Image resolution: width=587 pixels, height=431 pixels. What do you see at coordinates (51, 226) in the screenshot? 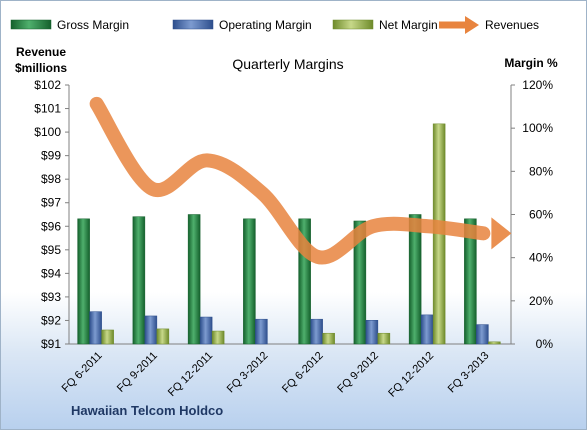
I see `left-tick-label: $96` at bounding box center [51, 226].